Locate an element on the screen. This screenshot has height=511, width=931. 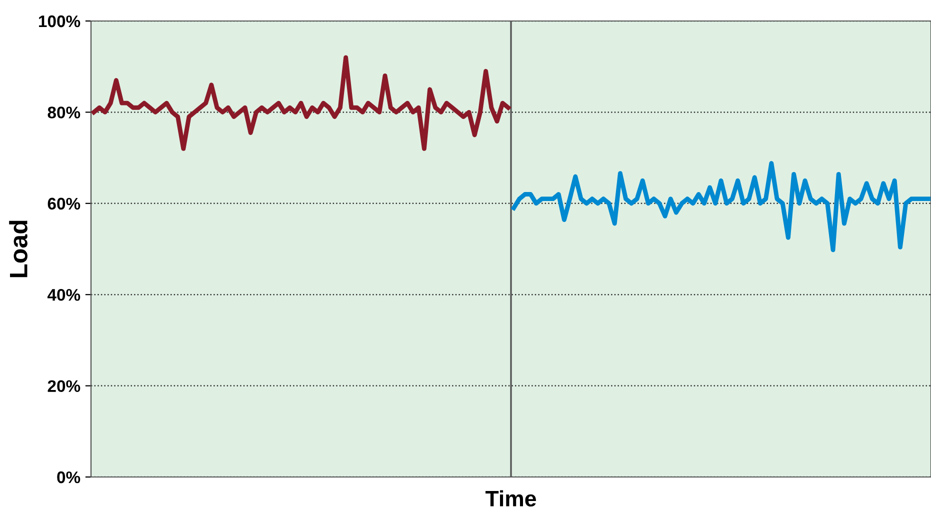
y-tick-label: 100% is located at coordinates (59, 21).